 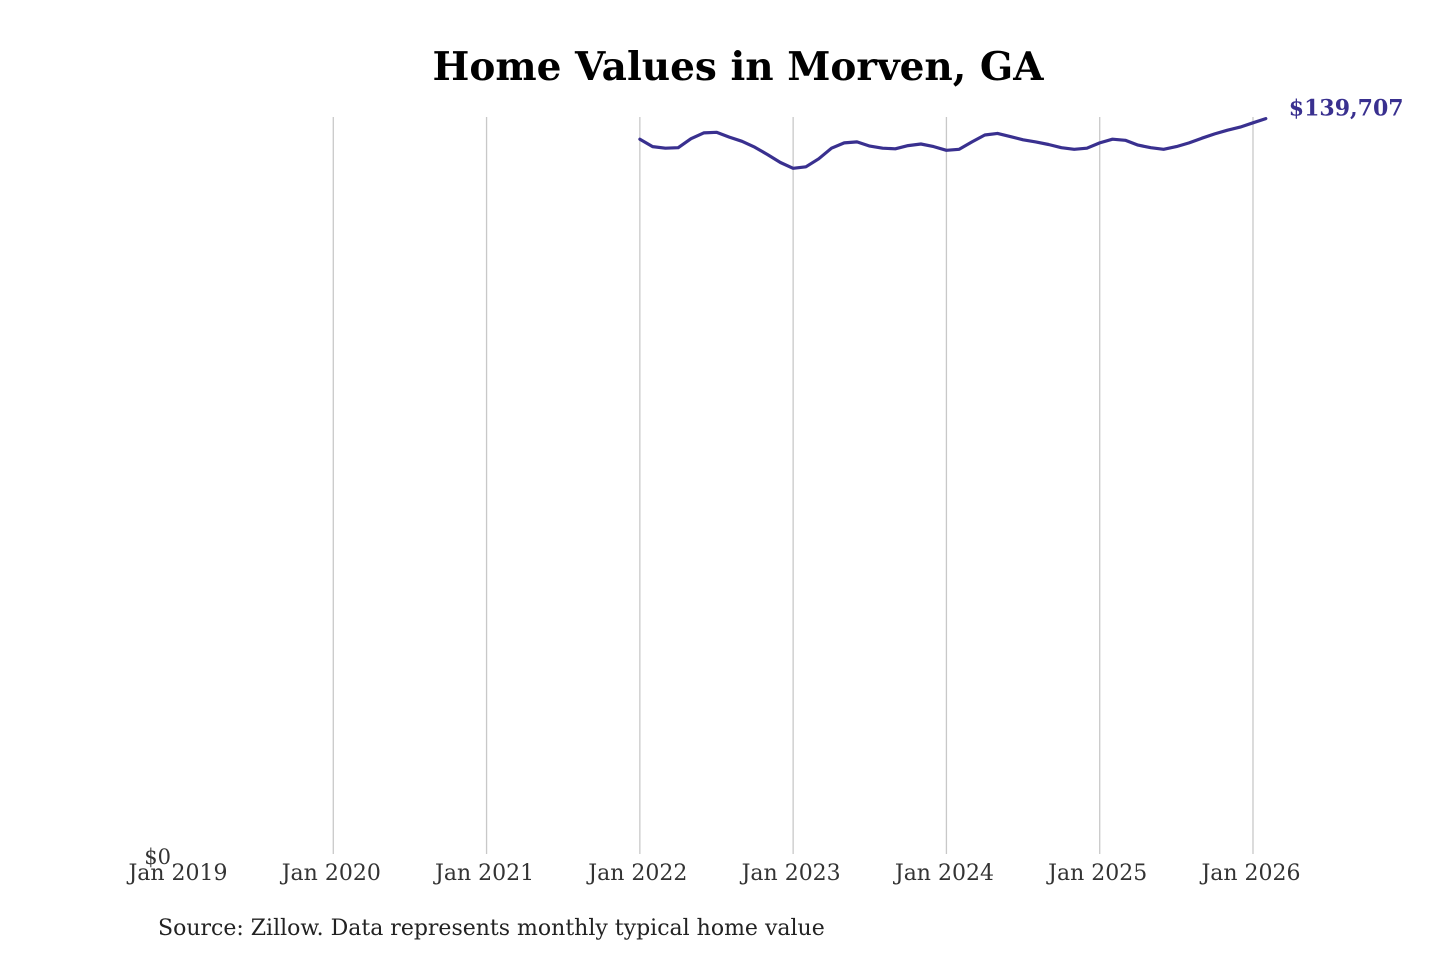 I want to click on x-tick-label: Jan 2025, so click(x=1096, y=873).